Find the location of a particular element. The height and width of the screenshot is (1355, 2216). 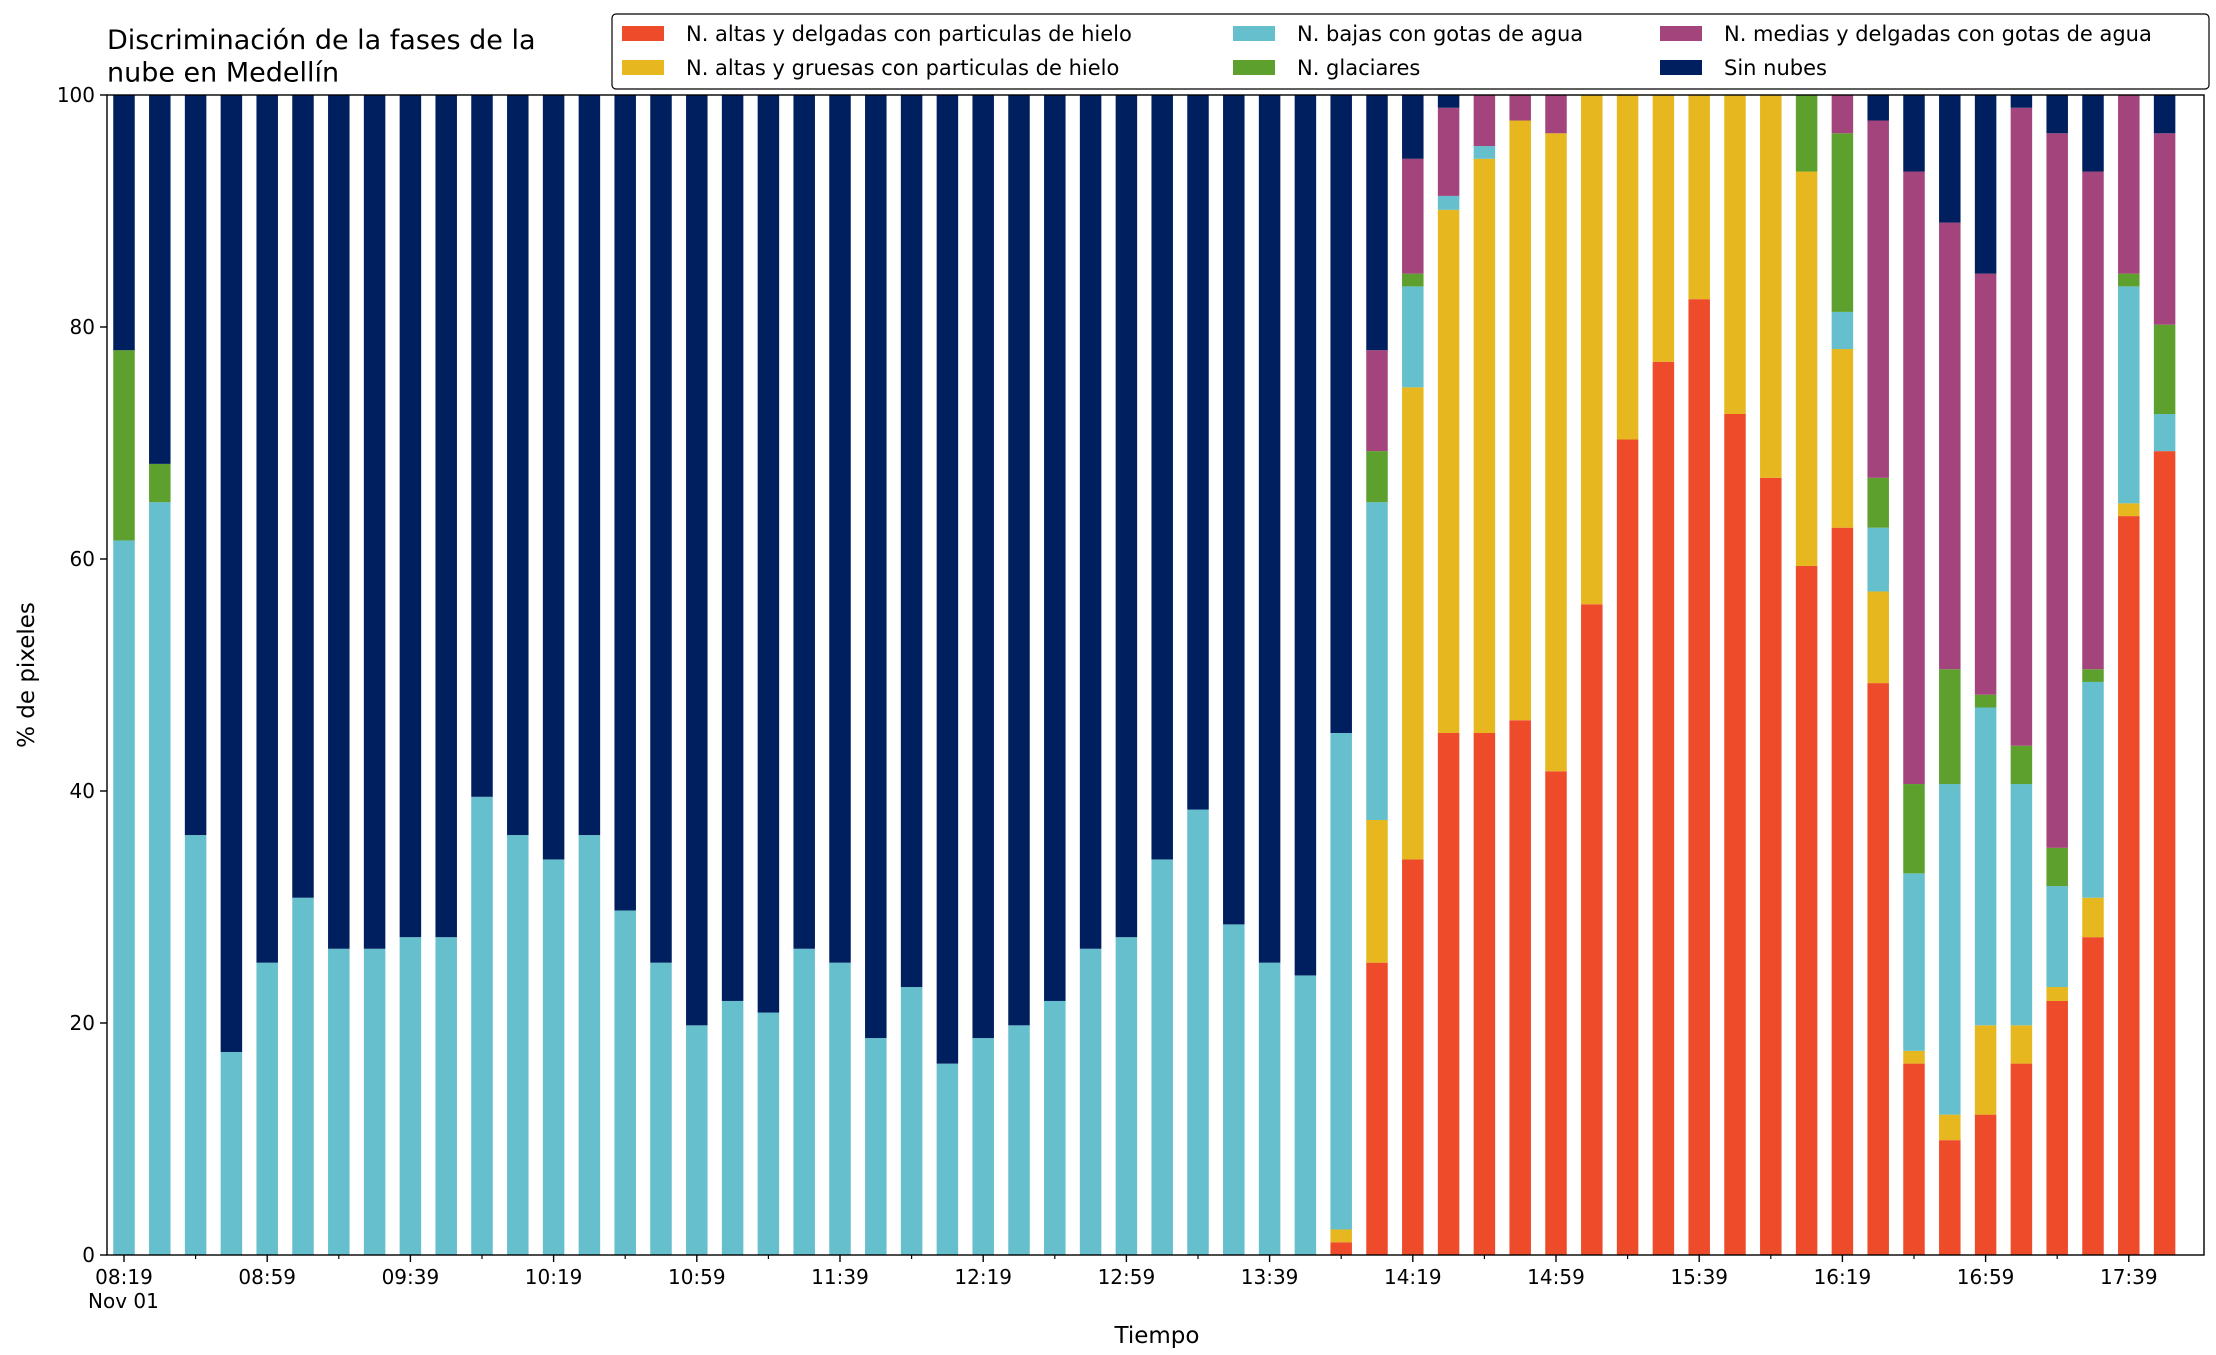

x-tick-label: 16:59 is located at coordinates (1986, 1277).